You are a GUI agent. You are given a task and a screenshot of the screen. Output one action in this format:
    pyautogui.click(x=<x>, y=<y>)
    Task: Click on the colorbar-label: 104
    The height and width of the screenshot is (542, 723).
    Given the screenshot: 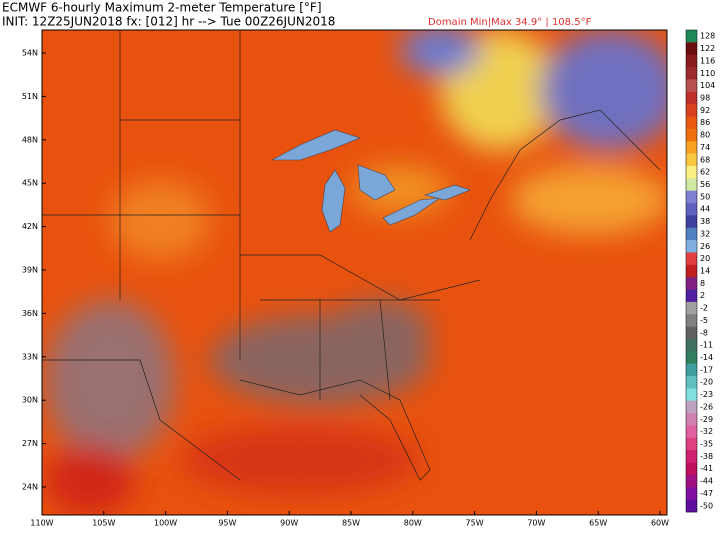 What is the action you would take?
    pyautogui.click(x=707, y=85)
    